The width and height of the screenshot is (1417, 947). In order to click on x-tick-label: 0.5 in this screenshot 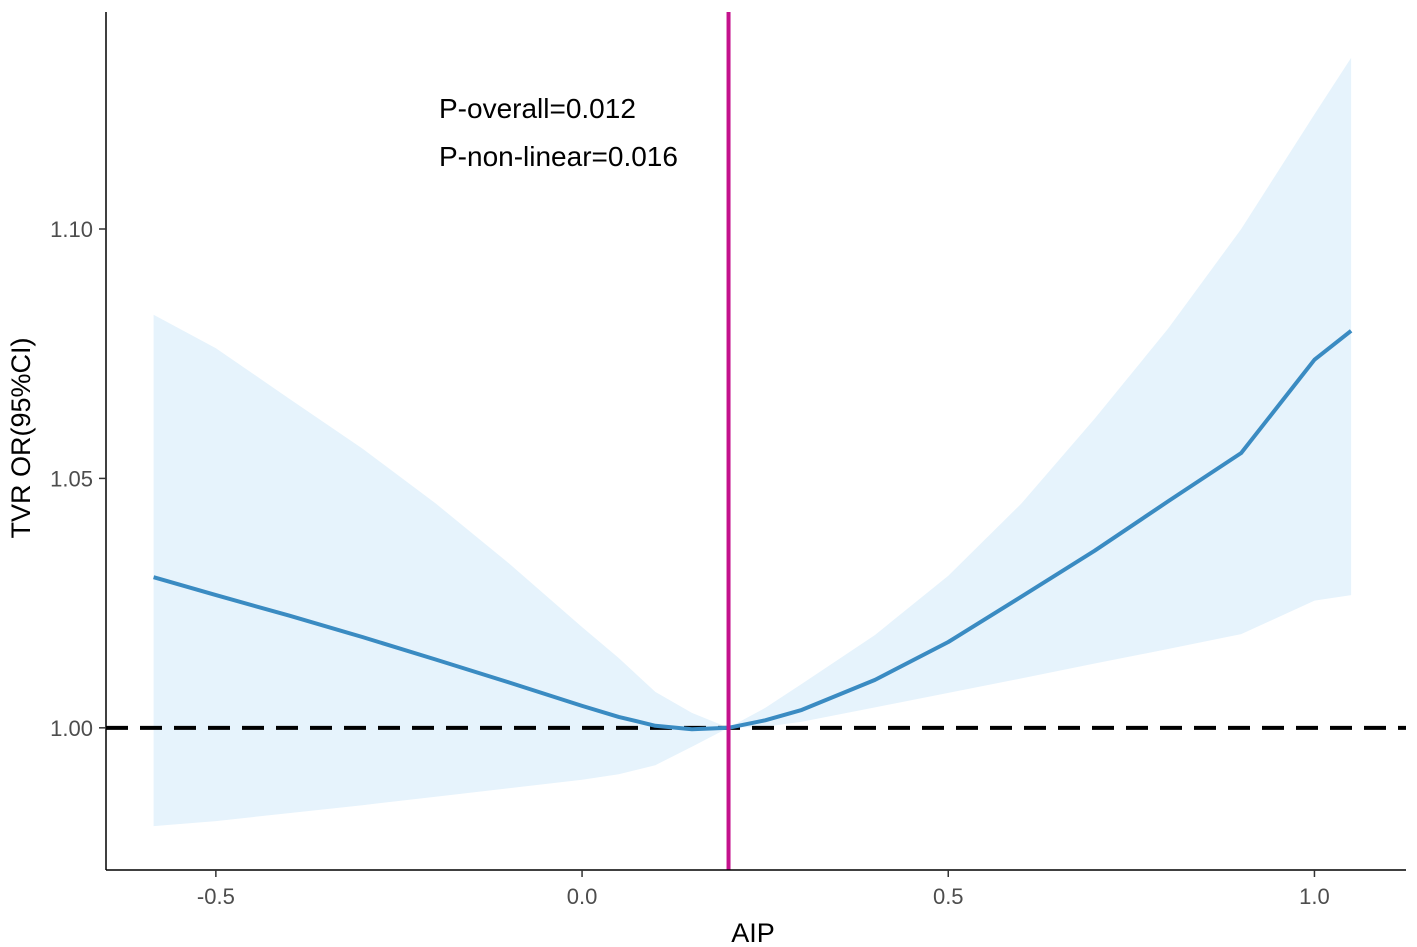, I will do `click(948, 896)`.